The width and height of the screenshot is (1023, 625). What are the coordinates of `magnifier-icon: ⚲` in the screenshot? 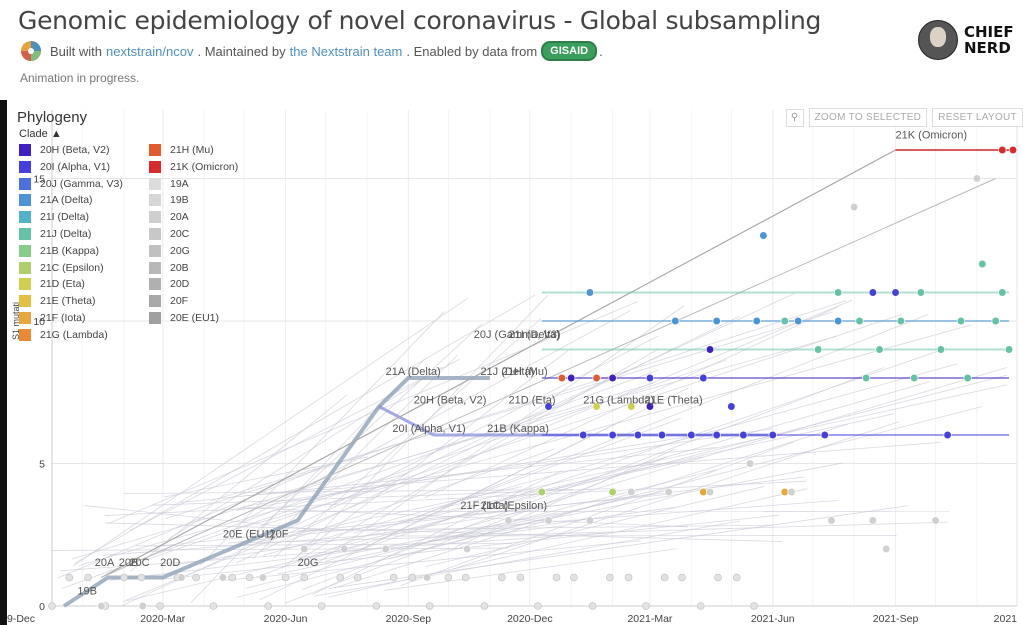 It's located at (794, 117).